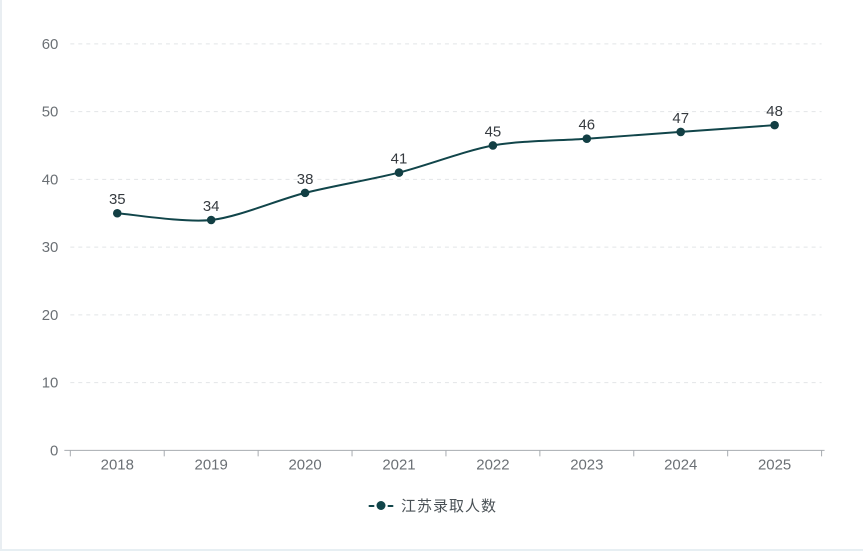 The image size is (863, 551). Describe the element at coordinates (398, 464) in the screenshot. I see `svg-text: 2021` at that location.